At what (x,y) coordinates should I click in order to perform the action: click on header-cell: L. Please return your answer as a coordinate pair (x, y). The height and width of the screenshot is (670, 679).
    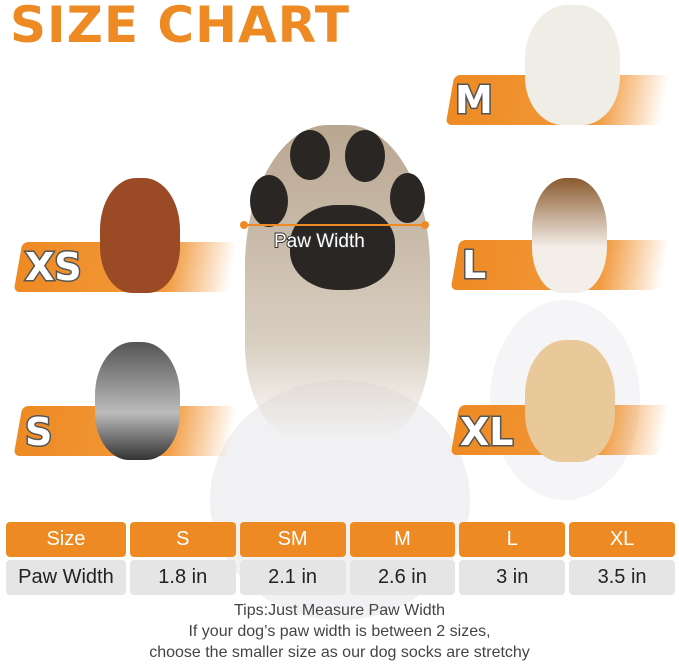
    Looking at the image, I should click on (512, 539).